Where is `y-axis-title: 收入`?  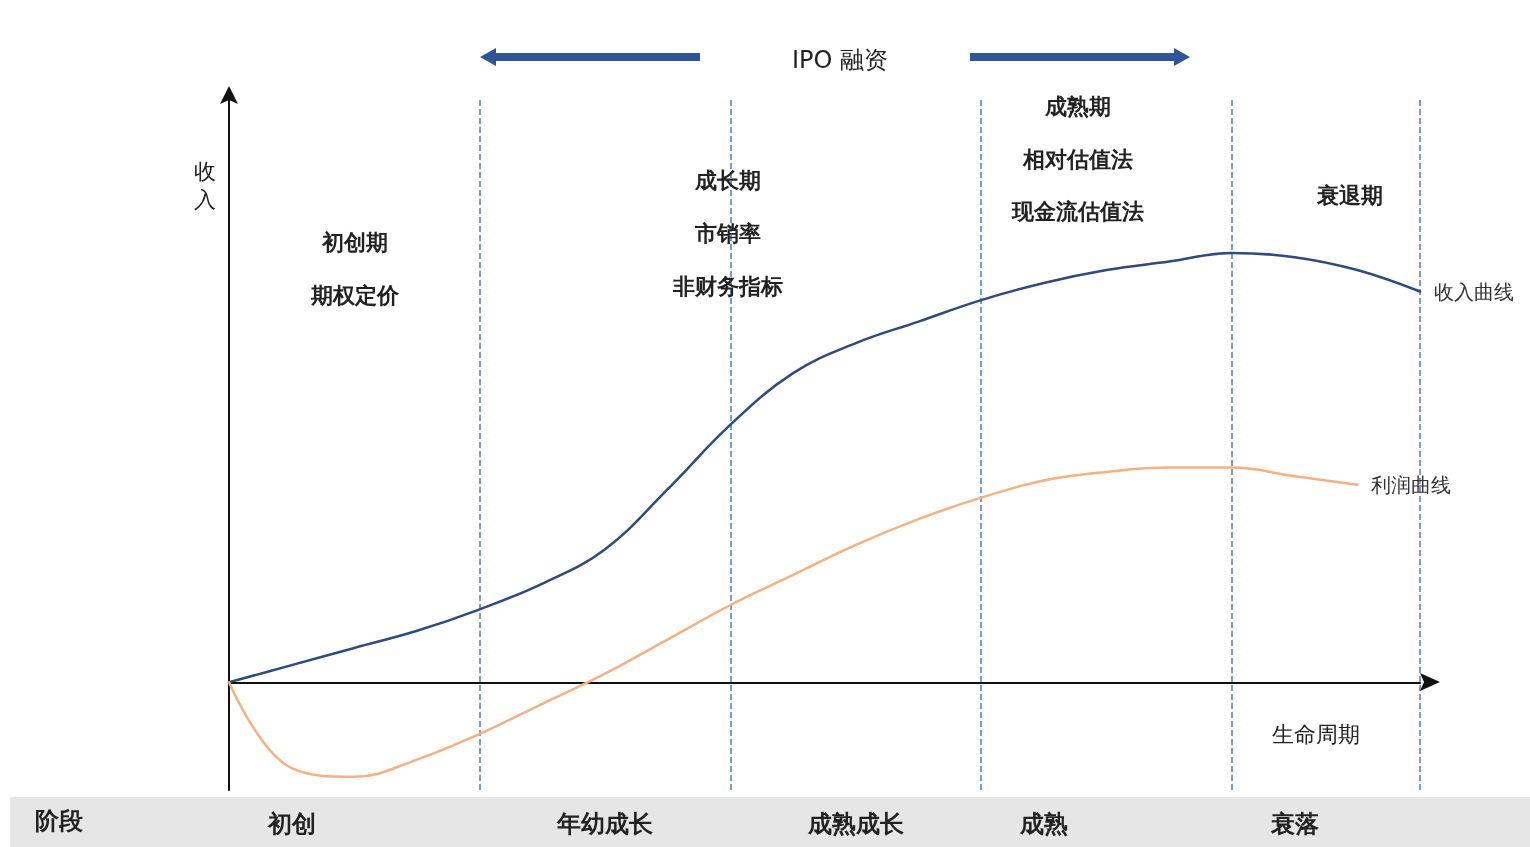 y-axis-title: 收入 is located at coordinates (205, 186).